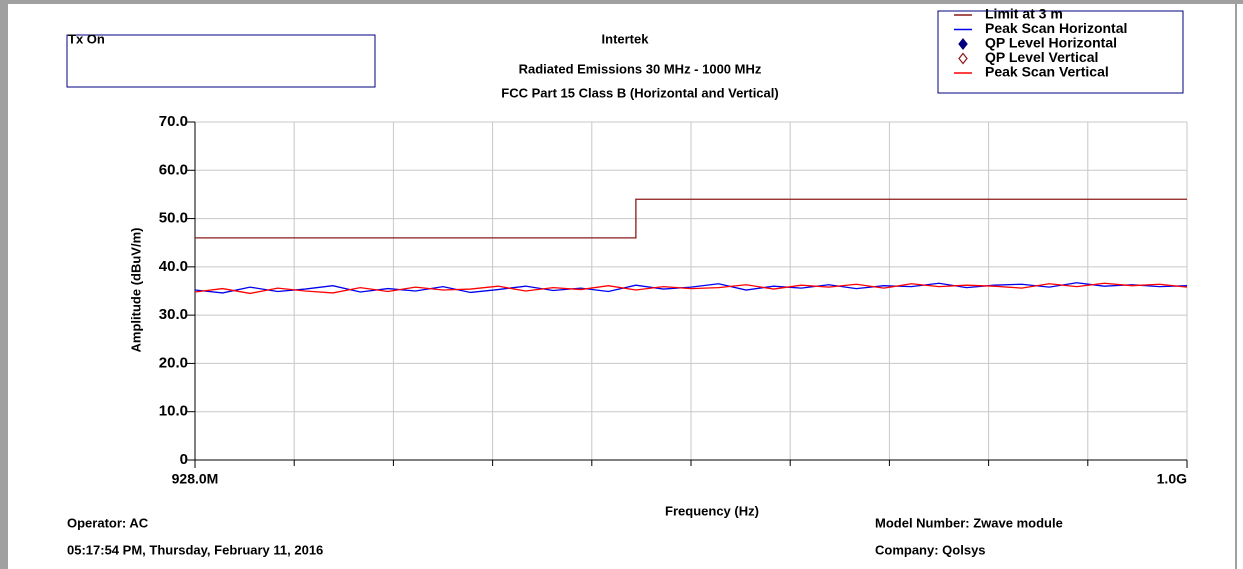  I want to click on legend-label: QP Level Horizontal, so click(1051, 43).